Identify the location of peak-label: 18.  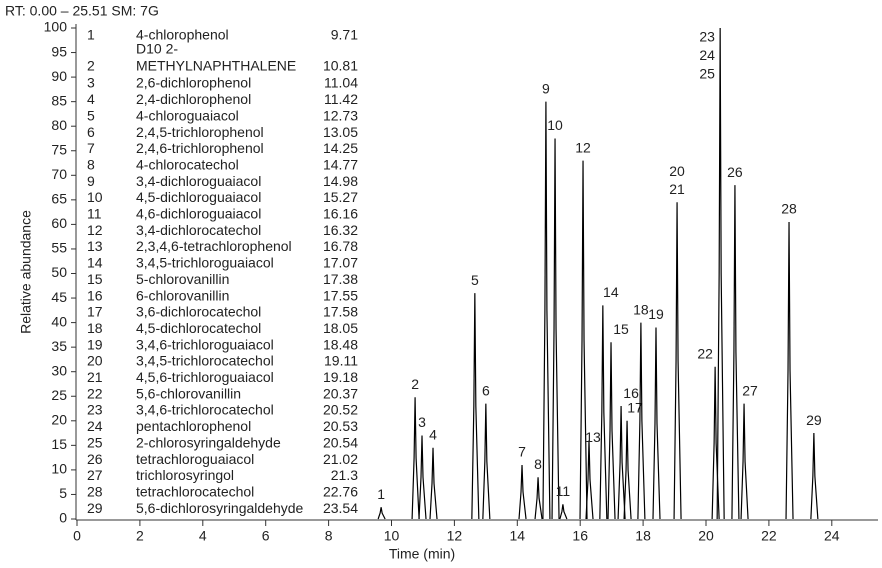
(641, 309).